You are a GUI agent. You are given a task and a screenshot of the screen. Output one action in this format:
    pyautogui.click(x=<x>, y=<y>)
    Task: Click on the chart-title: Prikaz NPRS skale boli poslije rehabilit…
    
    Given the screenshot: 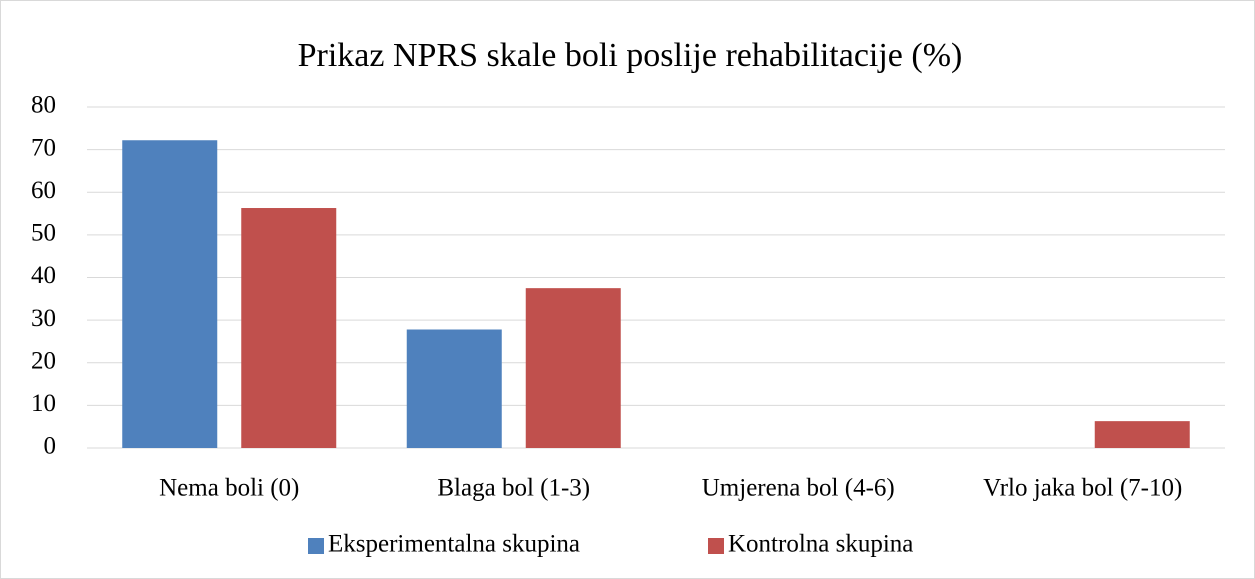 What is the action you would take?
    pyautogui.click(x=630, y=55)
    